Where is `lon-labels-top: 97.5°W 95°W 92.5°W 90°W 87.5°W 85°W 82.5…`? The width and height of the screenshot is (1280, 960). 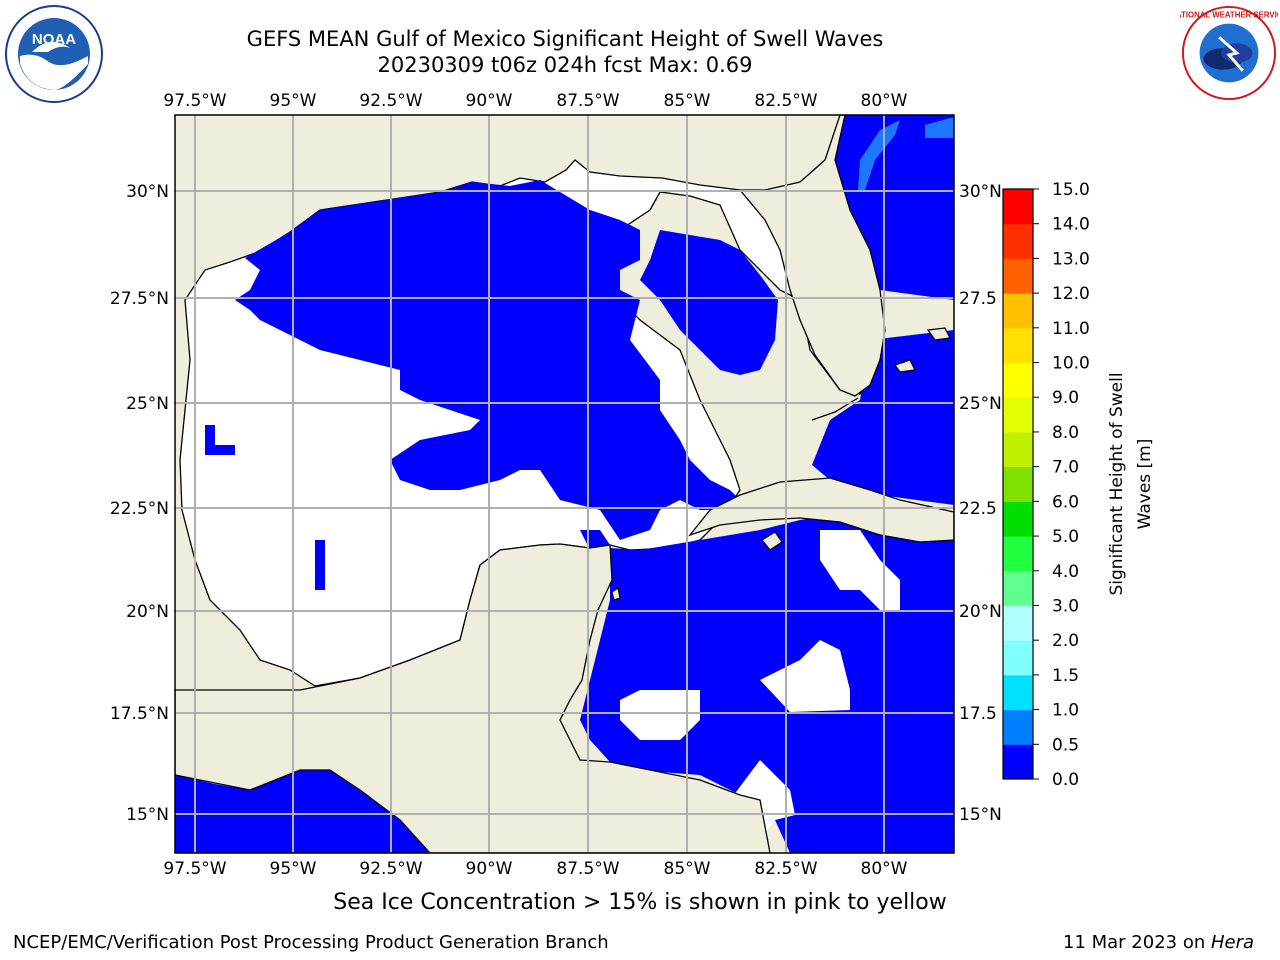
lon-labels-top: 97.5°W 95°W 92.5°W 90°W 87.5°W 85°W 82.5… is located at coordinates (535, 101).